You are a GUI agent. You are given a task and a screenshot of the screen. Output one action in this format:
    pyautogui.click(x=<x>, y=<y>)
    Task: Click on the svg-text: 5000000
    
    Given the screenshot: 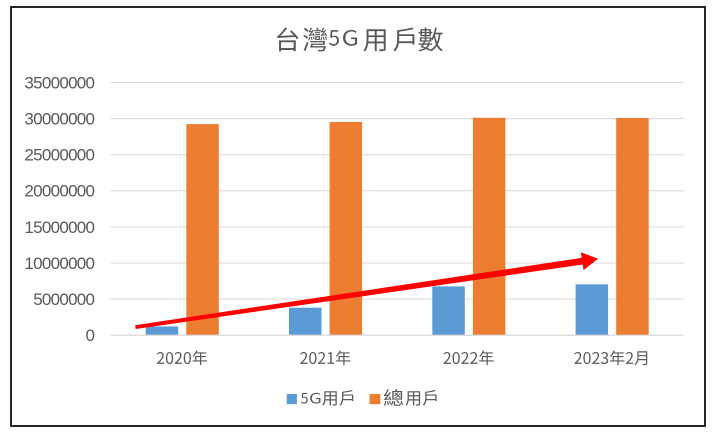 What is the action you would take?
    pyautogui.click(x=64, y=299)
    